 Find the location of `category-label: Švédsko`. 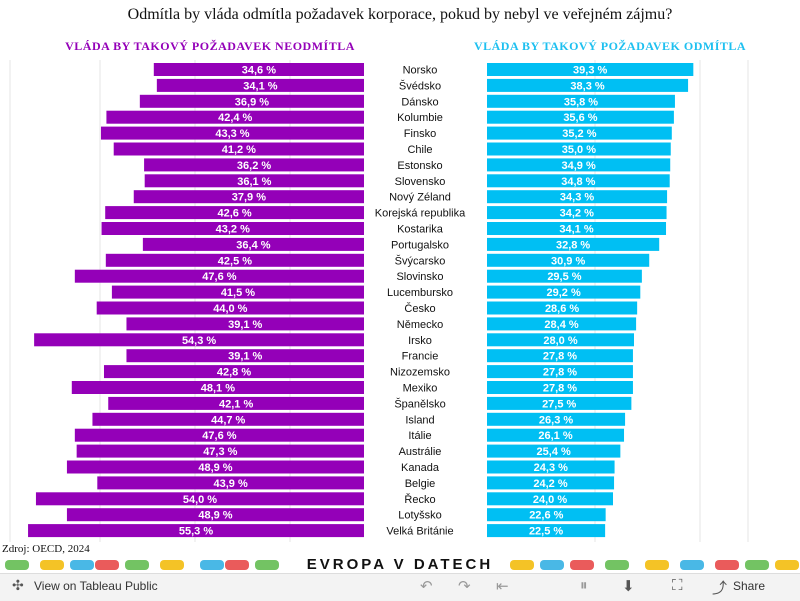

category-label: Švédsko is located at coordinates (420, 85).